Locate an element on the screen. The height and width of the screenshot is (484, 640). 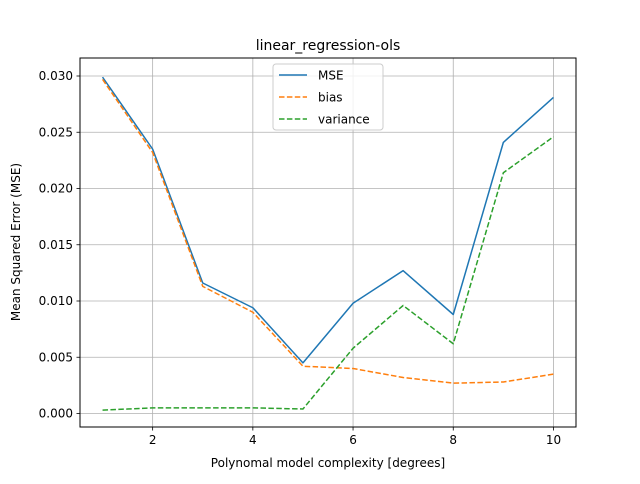
y-tick-label: 0.005 is located at coordinates (56, 357).